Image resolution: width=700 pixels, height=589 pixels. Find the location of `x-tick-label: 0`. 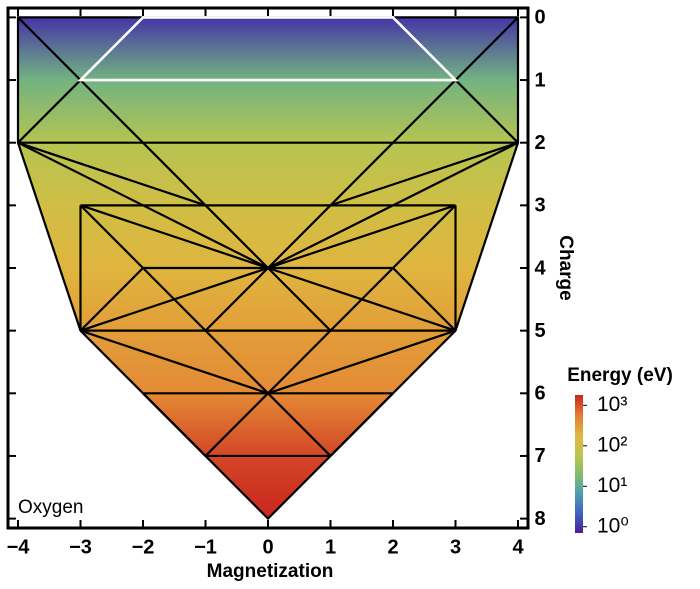

x-tick-label: 0 is located at coordinates (267, 547).